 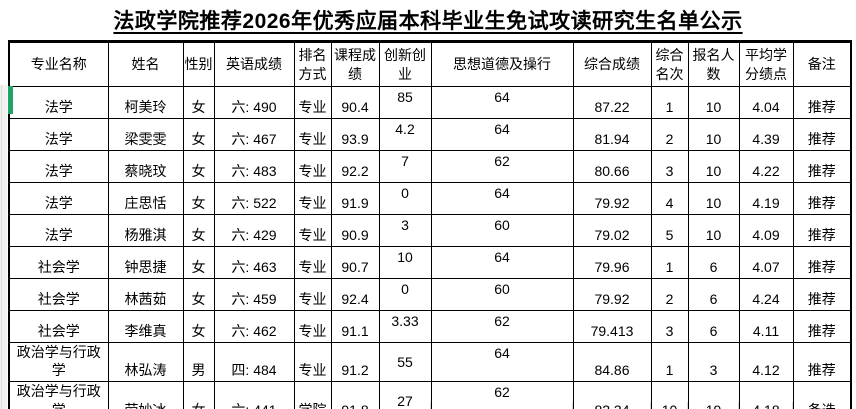 I want to click on table-cell: 92.2, so click(x=355, y=166).